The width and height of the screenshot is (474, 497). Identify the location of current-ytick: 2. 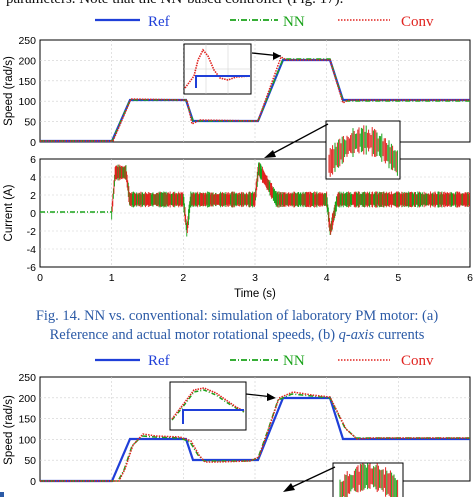
(33, 196).